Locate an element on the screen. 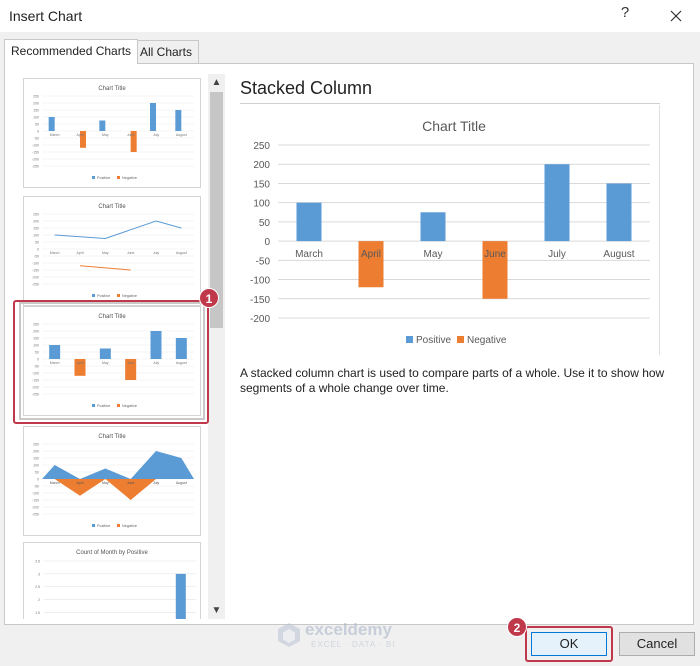 The image size is (700, 666). scroll-down-arrow-icon: ▼ is located at coordinates (216, 610).